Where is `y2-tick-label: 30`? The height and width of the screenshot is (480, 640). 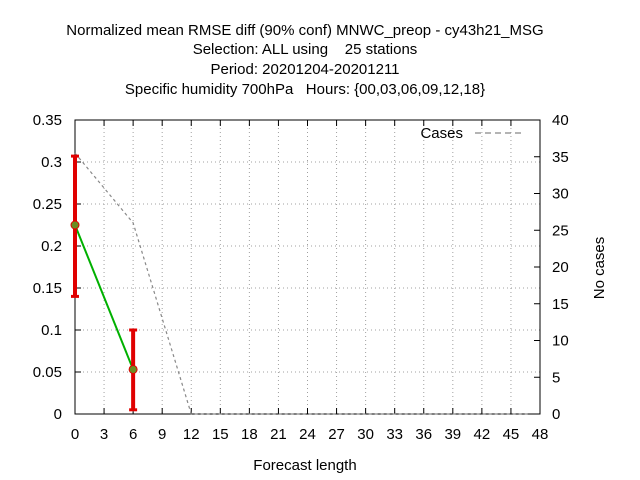 y2-tick-label: 30 is located at coordinates (560, 194).